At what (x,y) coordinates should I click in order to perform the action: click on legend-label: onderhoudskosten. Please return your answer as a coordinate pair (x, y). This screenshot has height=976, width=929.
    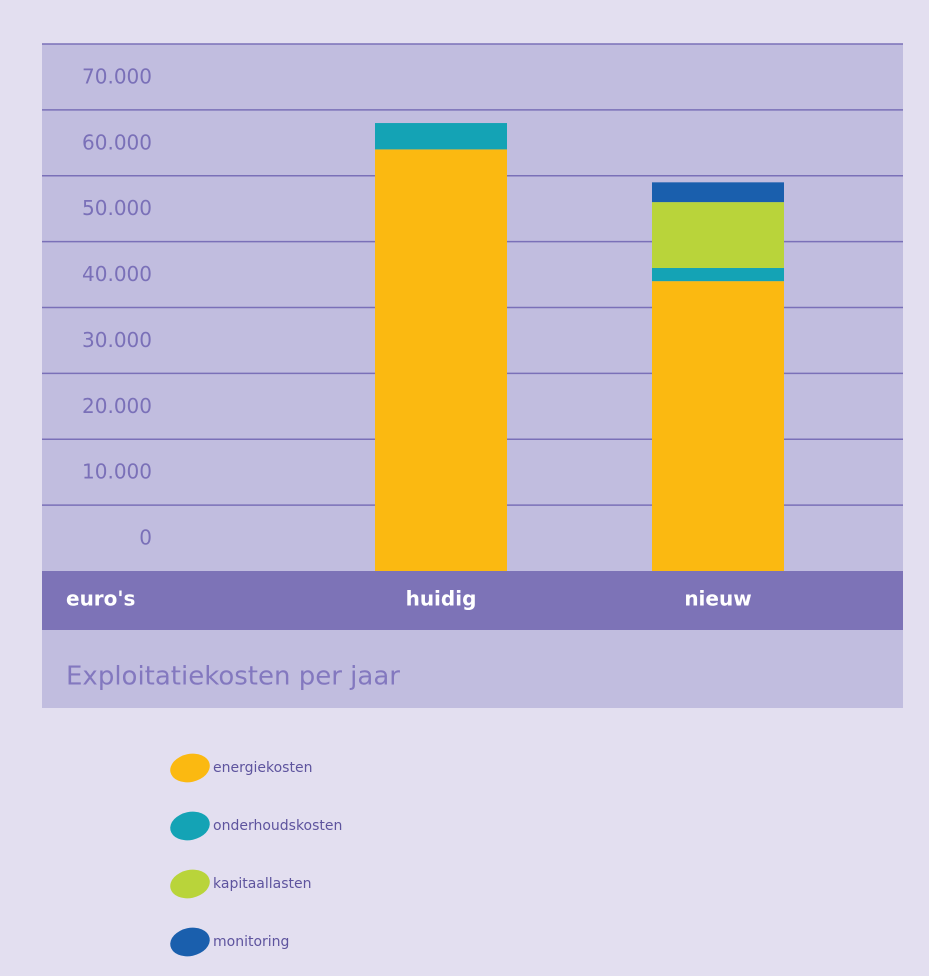
    Looking at the image, I should click on (277, 826).